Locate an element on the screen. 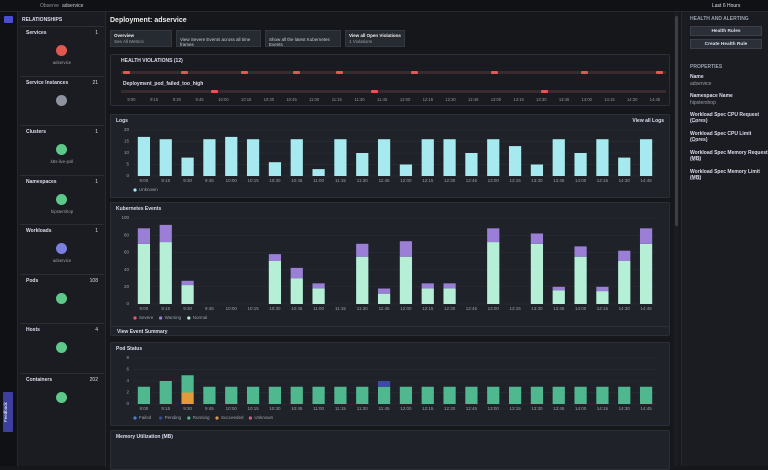 The image size is (768, 470). x-tick-label: 11:00 is located at coordinates (318, 308).